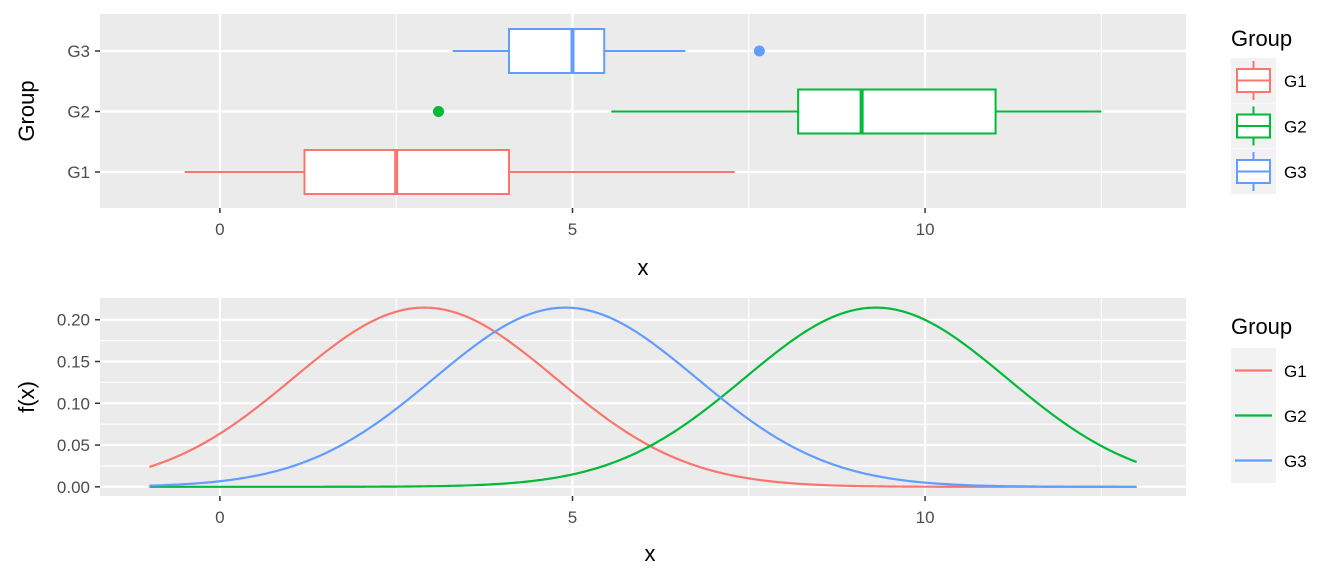 The width and height of the screenshot is (1344, 576). Describe the element at coordinates (608, 51) in the screenshot. I see `box-g3` at that location.